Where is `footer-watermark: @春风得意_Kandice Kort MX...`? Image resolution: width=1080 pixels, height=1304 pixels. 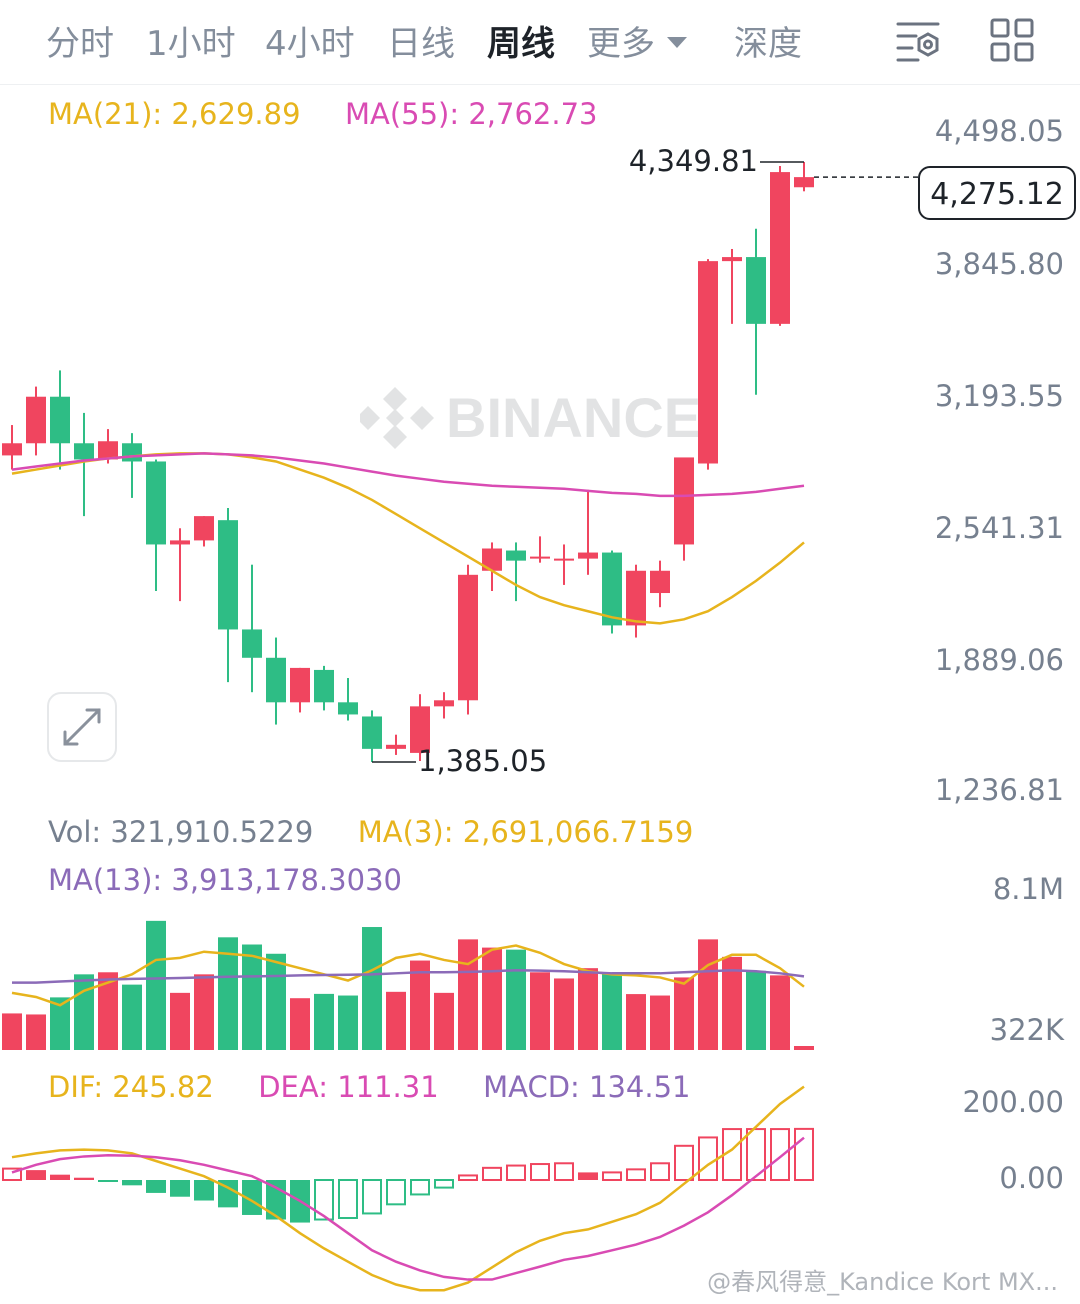
footer-watermark: @春风得意_Kandice Kort MX... is located at coordinates (882, 1282).